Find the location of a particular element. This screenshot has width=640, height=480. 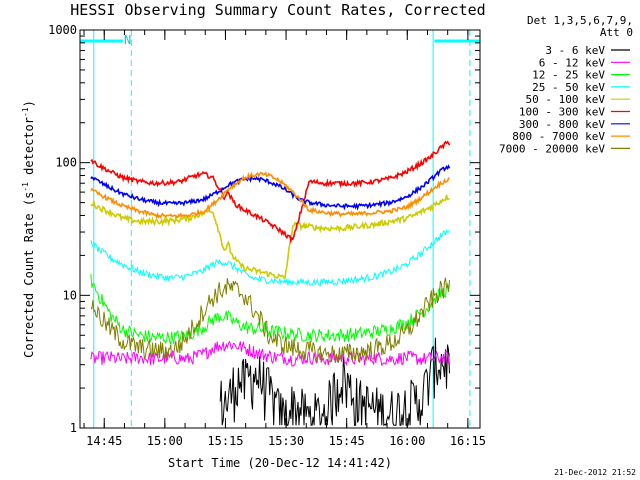

legend-label-1: 3 - 6 keV is located at coordinates (575, 50).